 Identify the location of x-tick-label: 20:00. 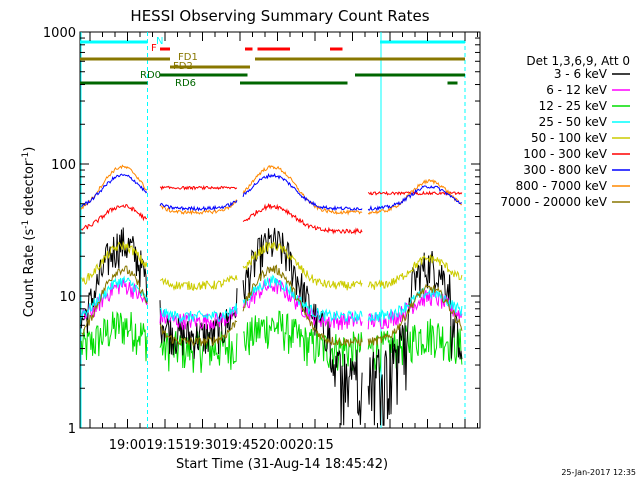
(277, 445).